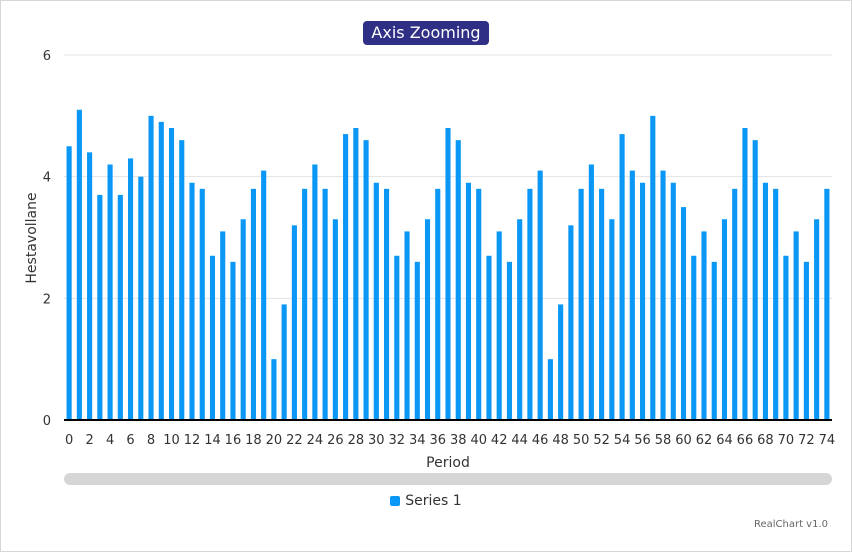 This screenshot has width=852, height=552. I want to click on x-tick-label: 66, so click(745, 440).